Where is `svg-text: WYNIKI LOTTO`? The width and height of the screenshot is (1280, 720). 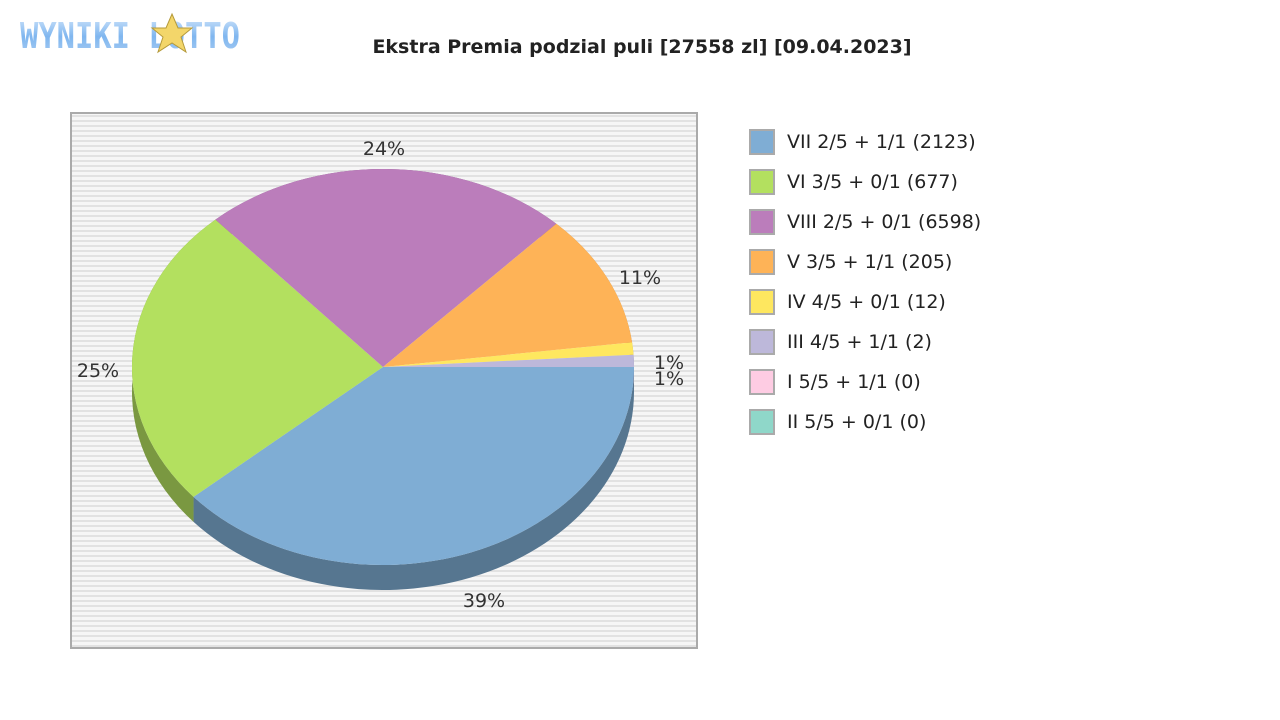
svg-text: WYNIKI LOTTO is located at coordinates (130, 36).